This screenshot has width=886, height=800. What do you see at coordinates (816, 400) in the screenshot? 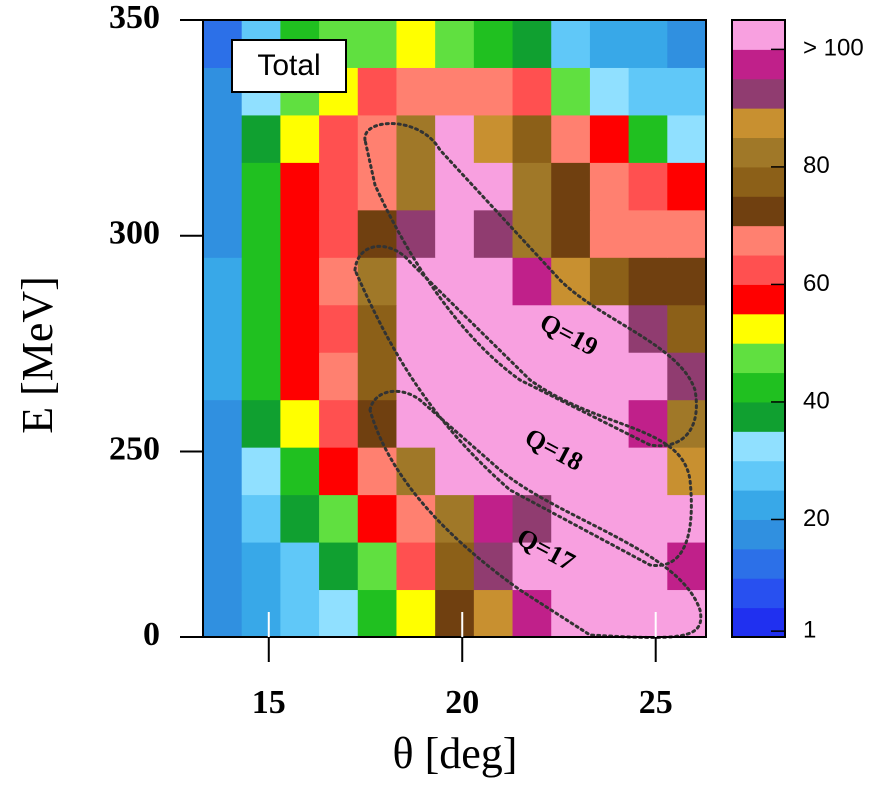
I see `colorbar-tick-label: 40` at bounding box center [816, 400].